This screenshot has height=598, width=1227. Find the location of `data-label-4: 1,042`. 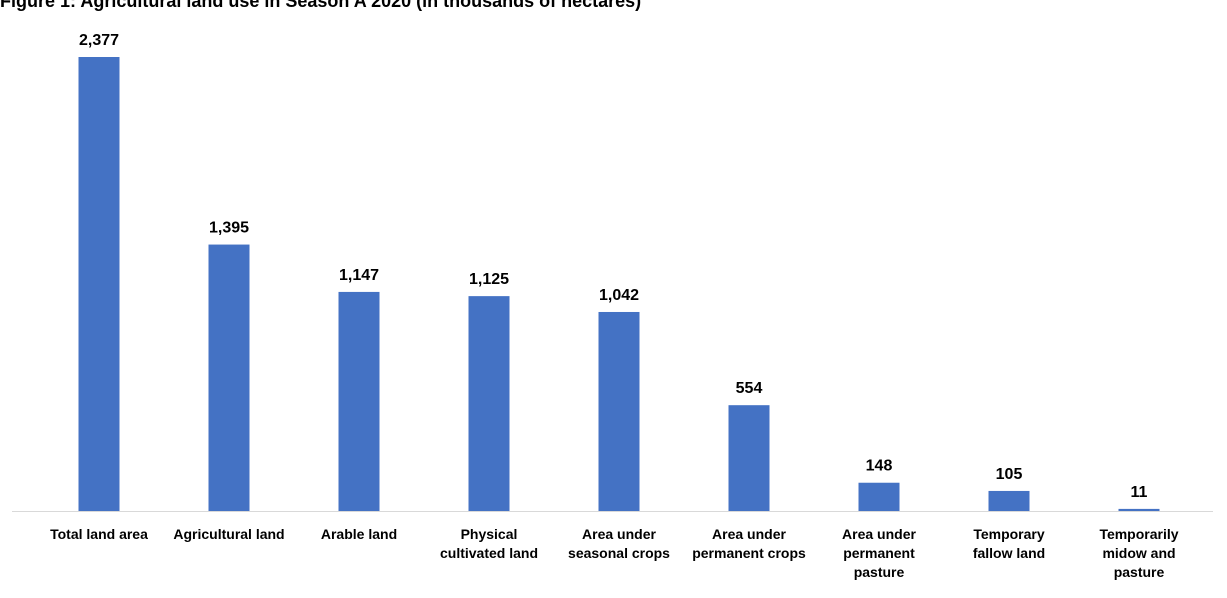

data-label-4: 1,042 is located at coordinates (619, 295).